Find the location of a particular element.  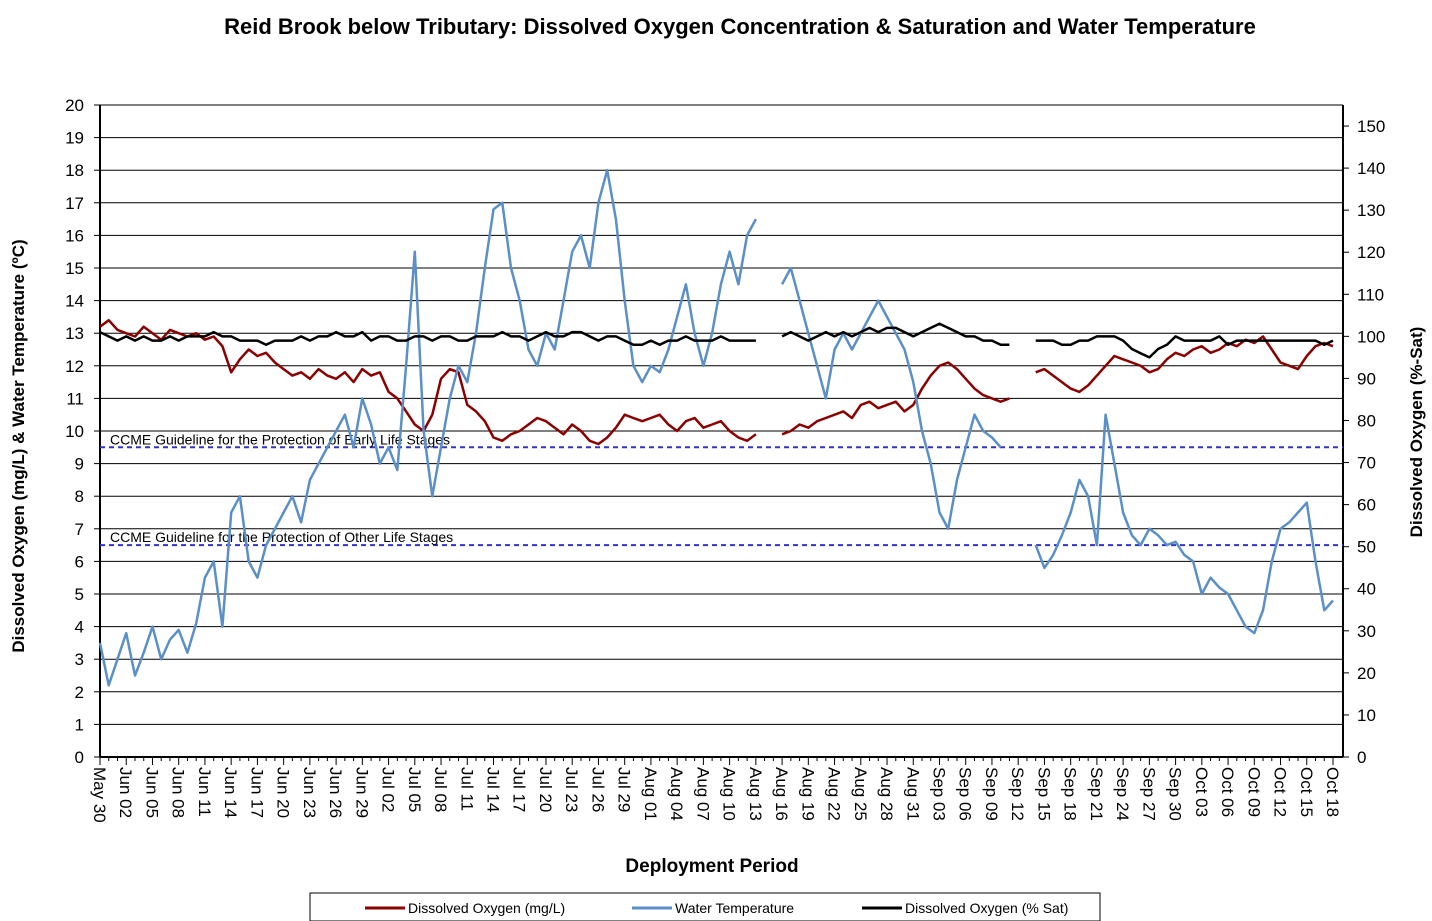

y-tick-label: 11 is located at coordinates (75, 398).